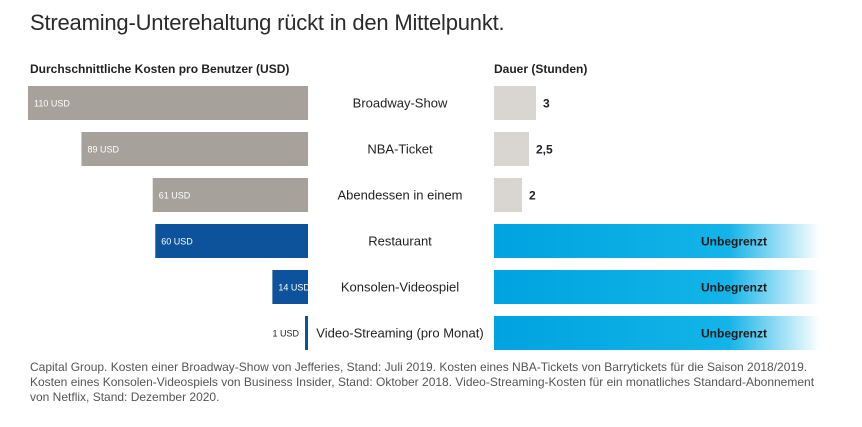 The height and width of the screenshot is (427, 862). What do you see at coordinates (399, 195) in the screenshot?
I see `category-label: Abendessen in einem` at bounding box center [399, 195].